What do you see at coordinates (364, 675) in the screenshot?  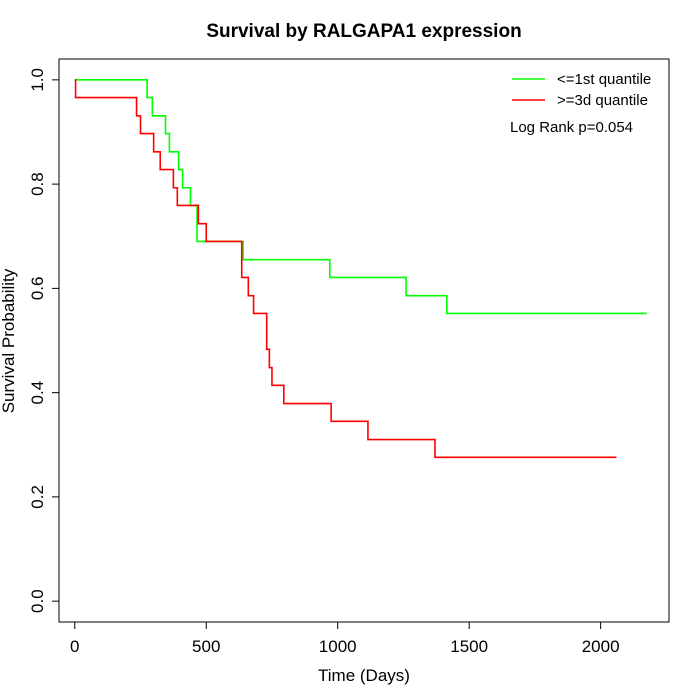 I see `x-axis-label: Time (Days)` at bounding box center [364, 675].